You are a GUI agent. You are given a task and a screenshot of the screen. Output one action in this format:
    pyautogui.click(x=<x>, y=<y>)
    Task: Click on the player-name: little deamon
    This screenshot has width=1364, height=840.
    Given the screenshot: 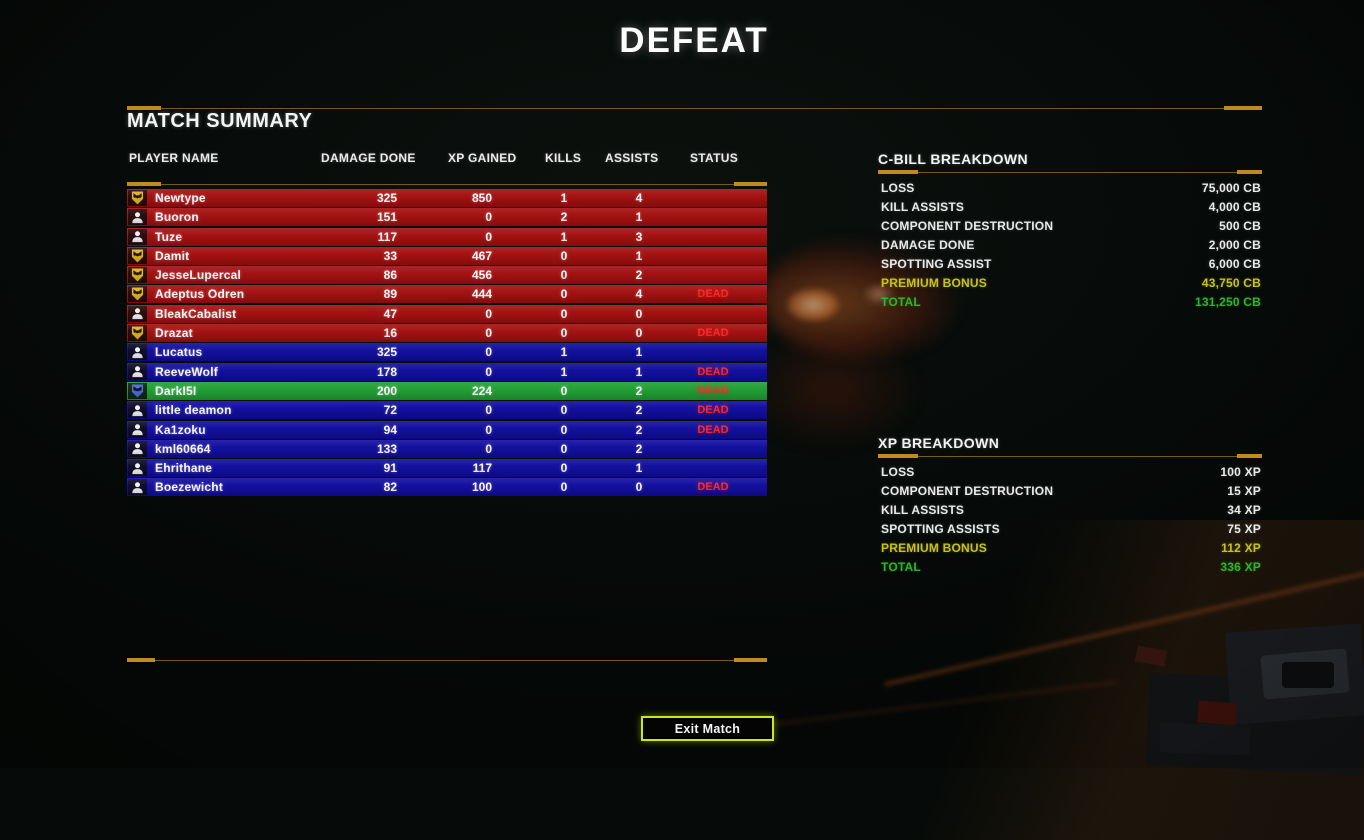 What is the action you would take?
    pyautogui.click(x=193, y=410)
    